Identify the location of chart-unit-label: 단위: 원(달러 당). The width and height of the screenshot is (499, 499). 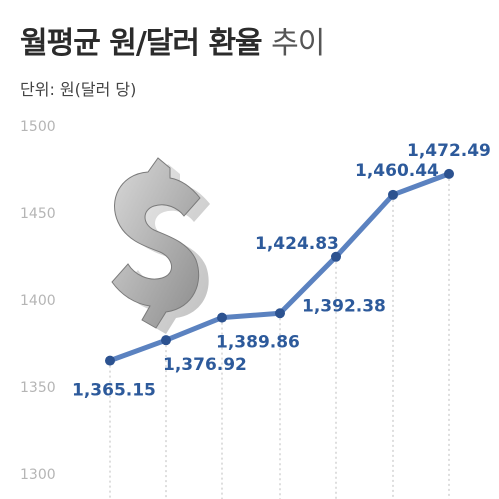
(78, 89).